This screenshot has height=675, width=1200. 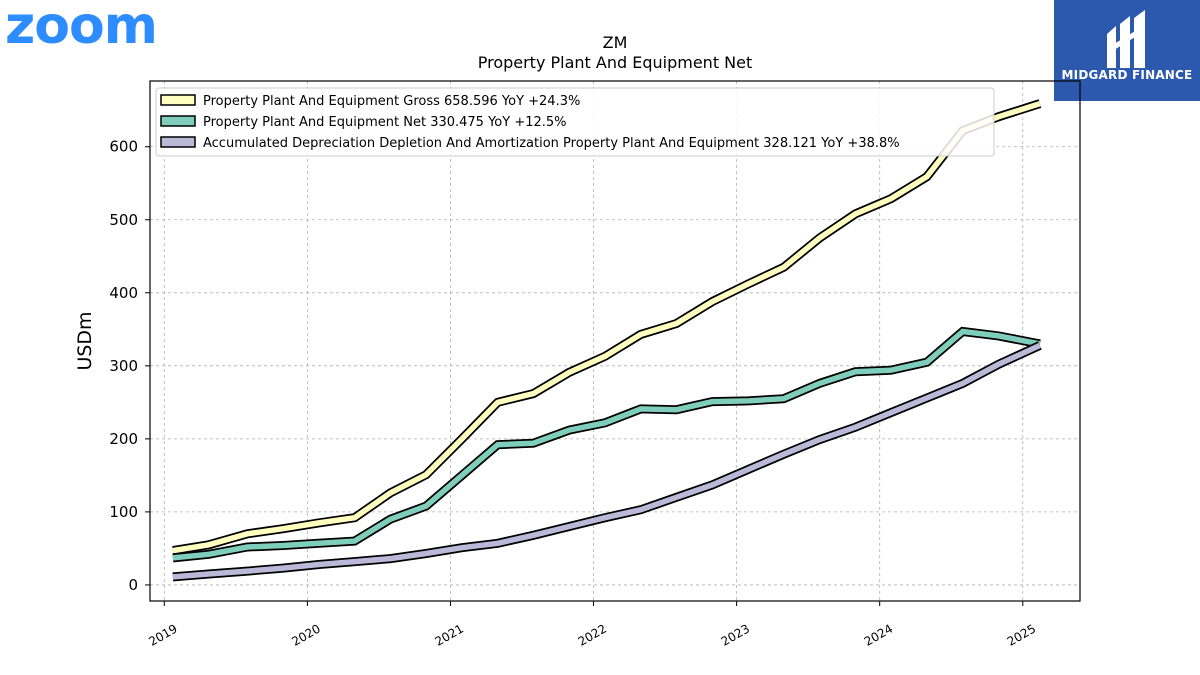 I want to click on midgard-logo-icon, so click(x=1126, y=39).